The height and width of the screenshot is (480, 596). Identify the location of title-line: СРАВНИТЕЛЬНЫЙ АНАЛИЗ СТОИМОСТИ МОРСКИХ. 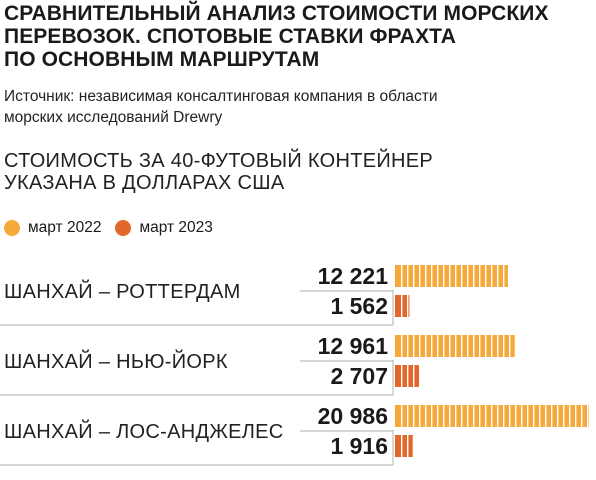
(276, 13).